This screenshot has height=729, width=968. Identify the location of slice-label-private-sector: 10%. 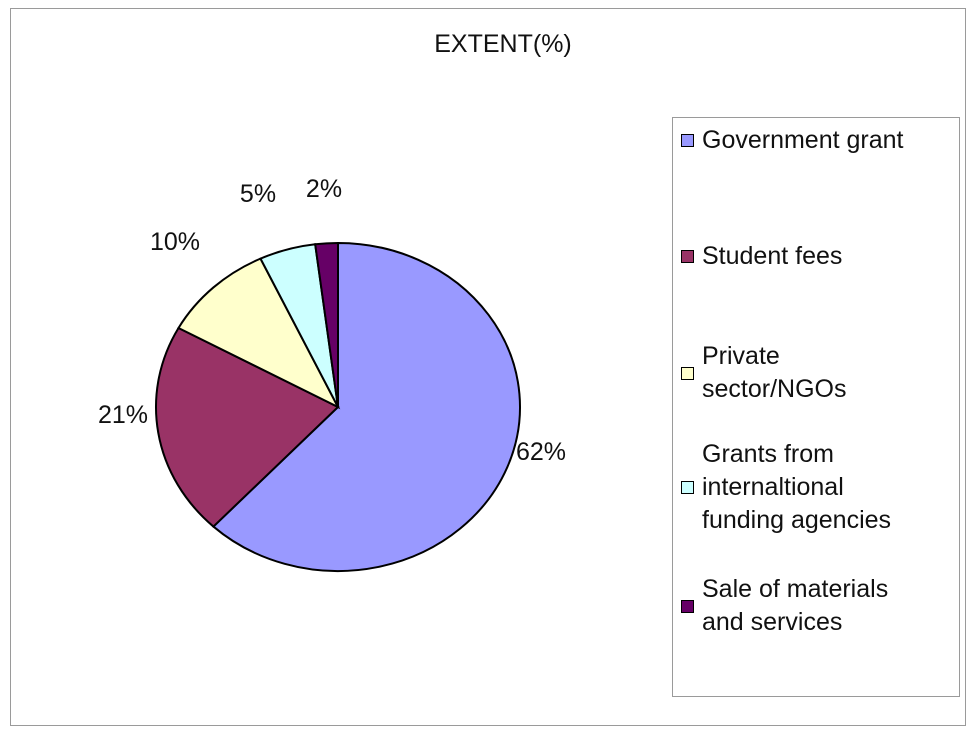
(175, 242).